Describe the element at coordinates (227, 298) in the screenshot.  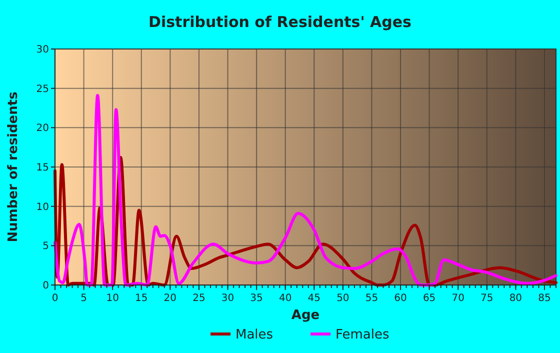
I see `x-tick-label: 30` at that location.